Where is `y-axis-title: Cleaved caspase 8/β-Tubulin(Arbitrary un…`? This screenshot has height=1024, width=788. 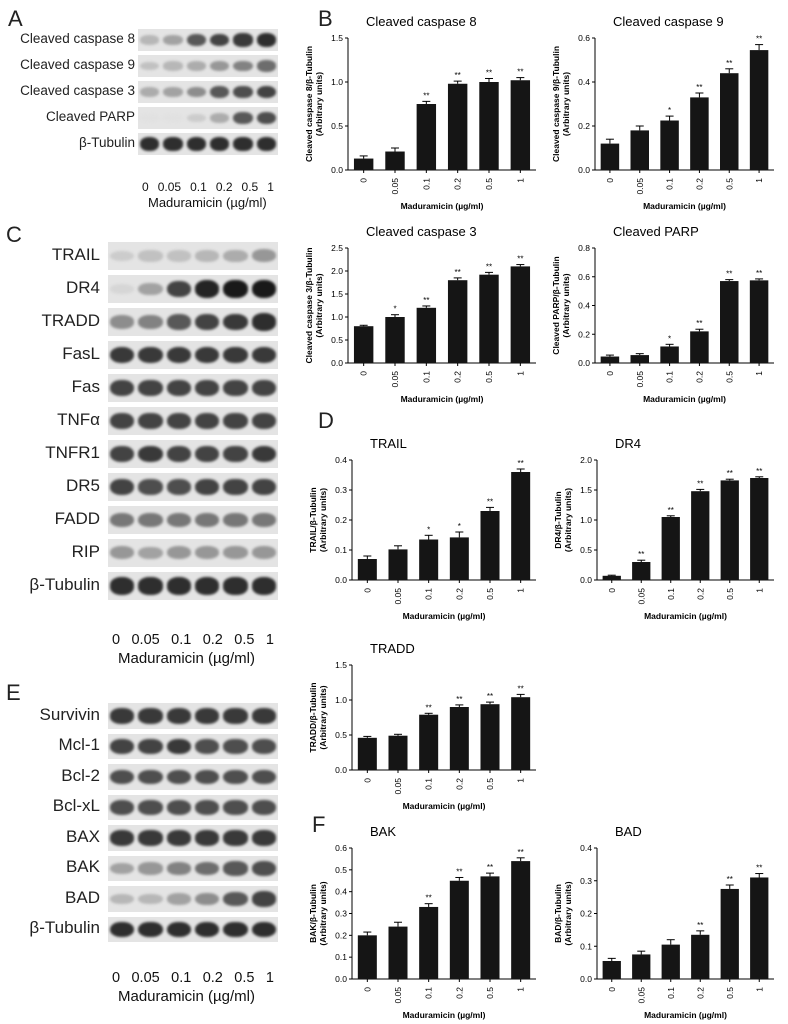
y-axis-title: Cleaved caspase 8/β-Tubulin(Arbitrary un… is located at coordinates (314, 104).